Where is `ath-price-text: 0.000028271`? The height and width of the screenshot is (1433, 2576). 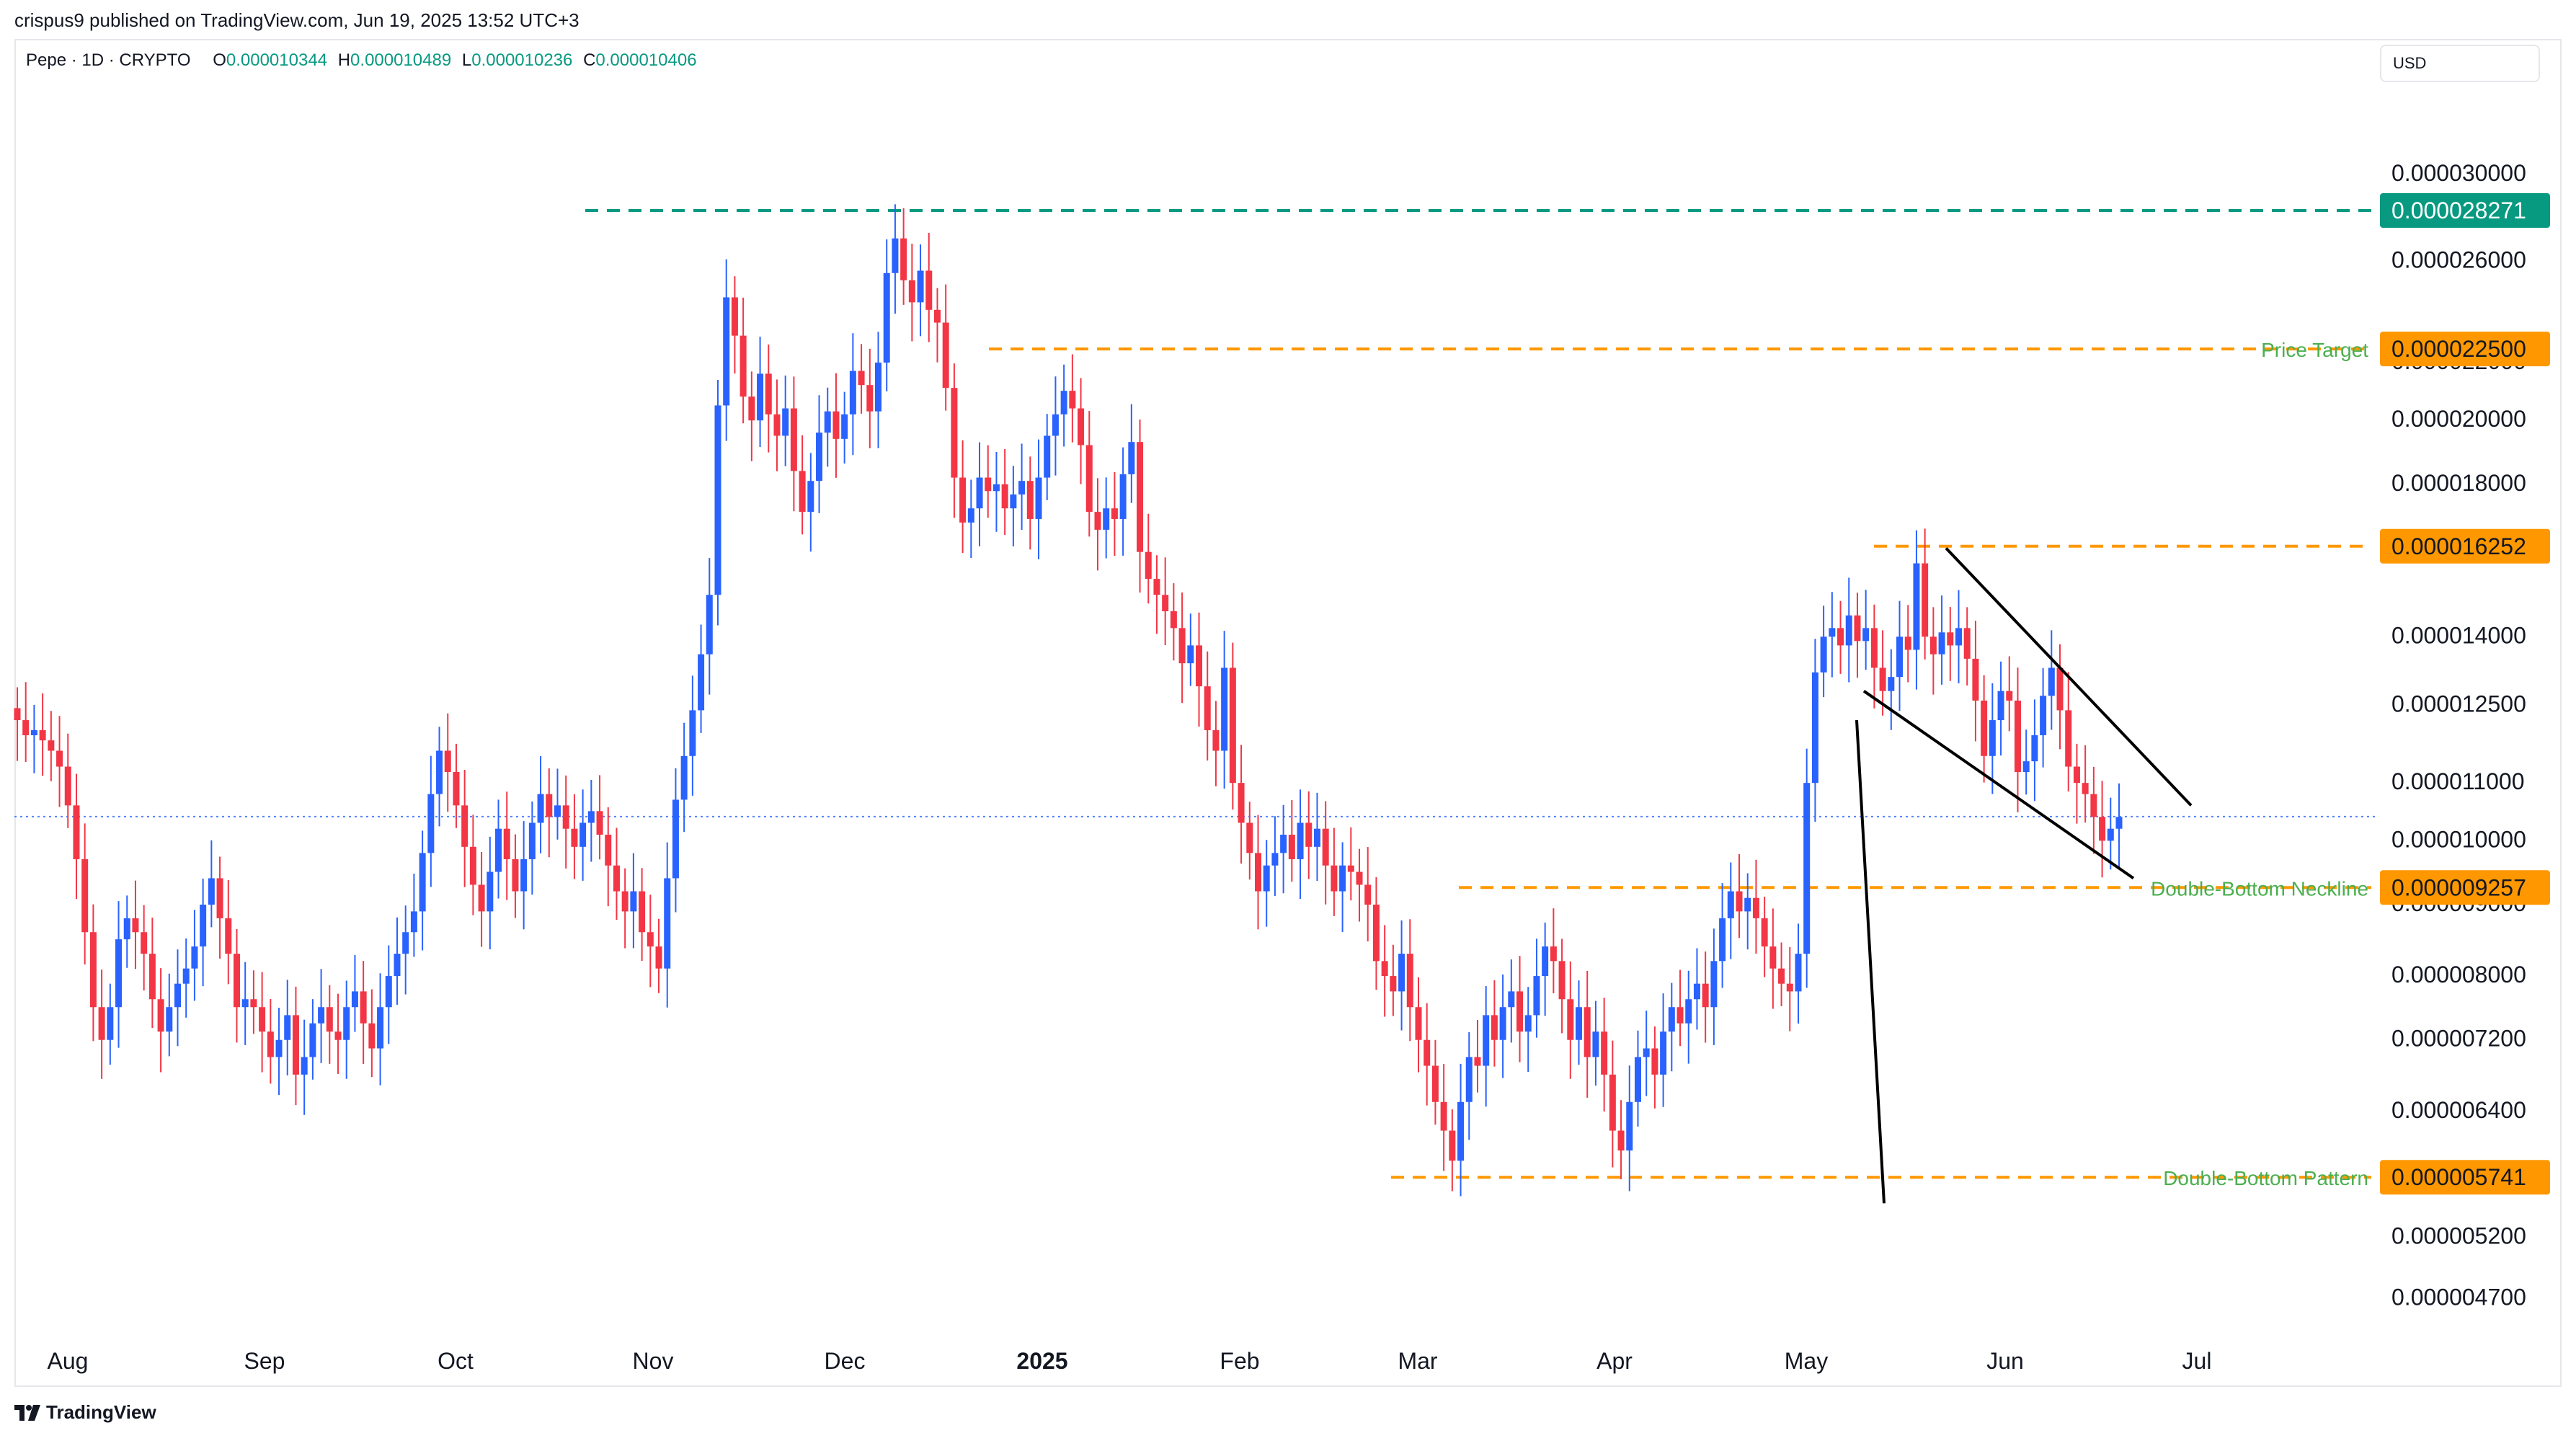
ath-price-text: 0.000028271 is located at coordinates (2458, 210).